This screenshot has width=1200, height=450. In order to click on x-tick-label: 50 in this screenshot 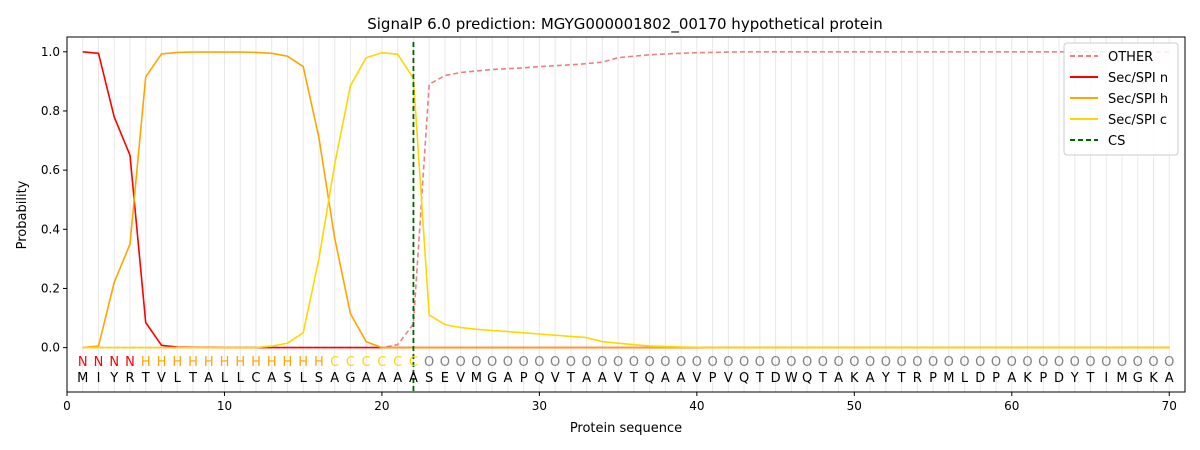, I will do `click(854, 406)`.